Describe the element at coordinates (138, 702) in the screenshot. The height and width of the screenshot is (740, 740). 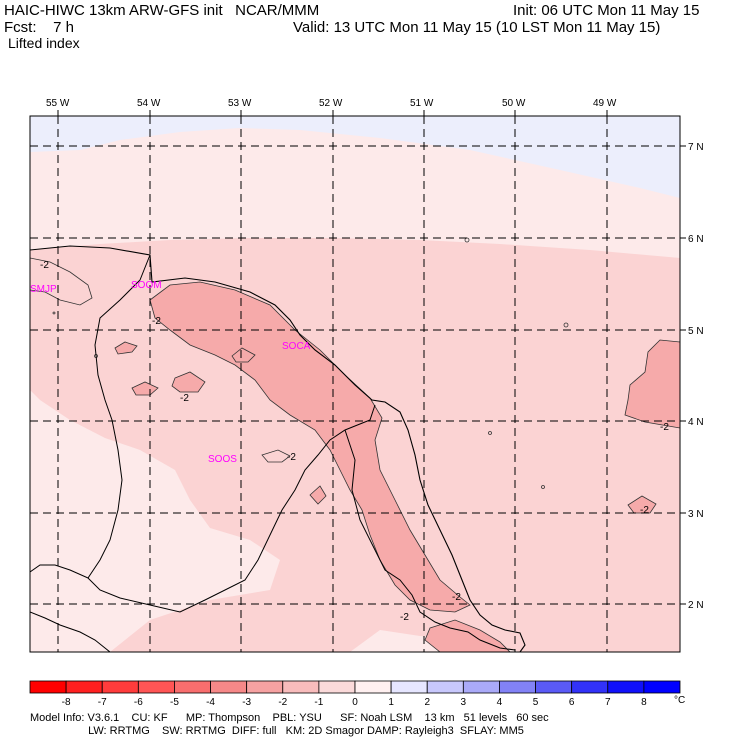
I see `colorbar-tick-label: -6` at that location.